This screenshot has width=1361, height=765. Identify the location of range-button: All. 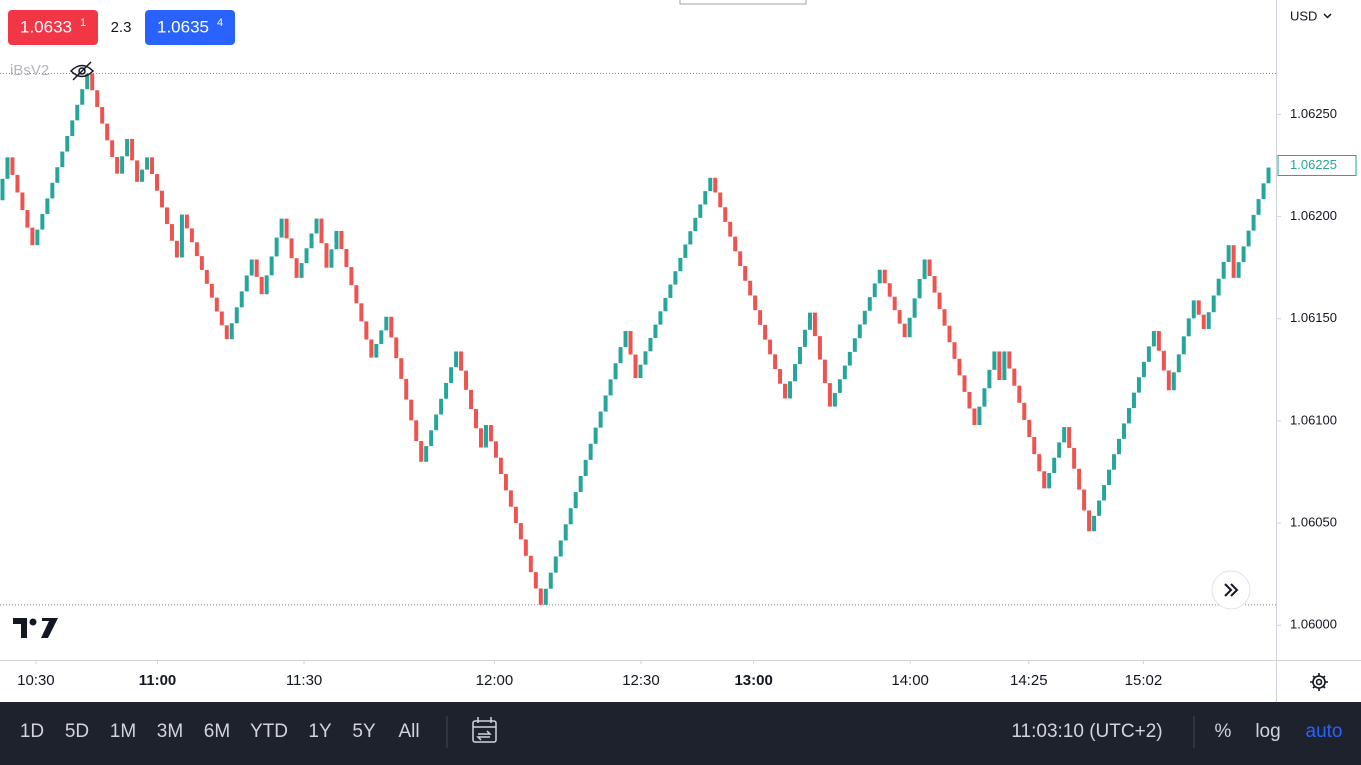
(408, 731).